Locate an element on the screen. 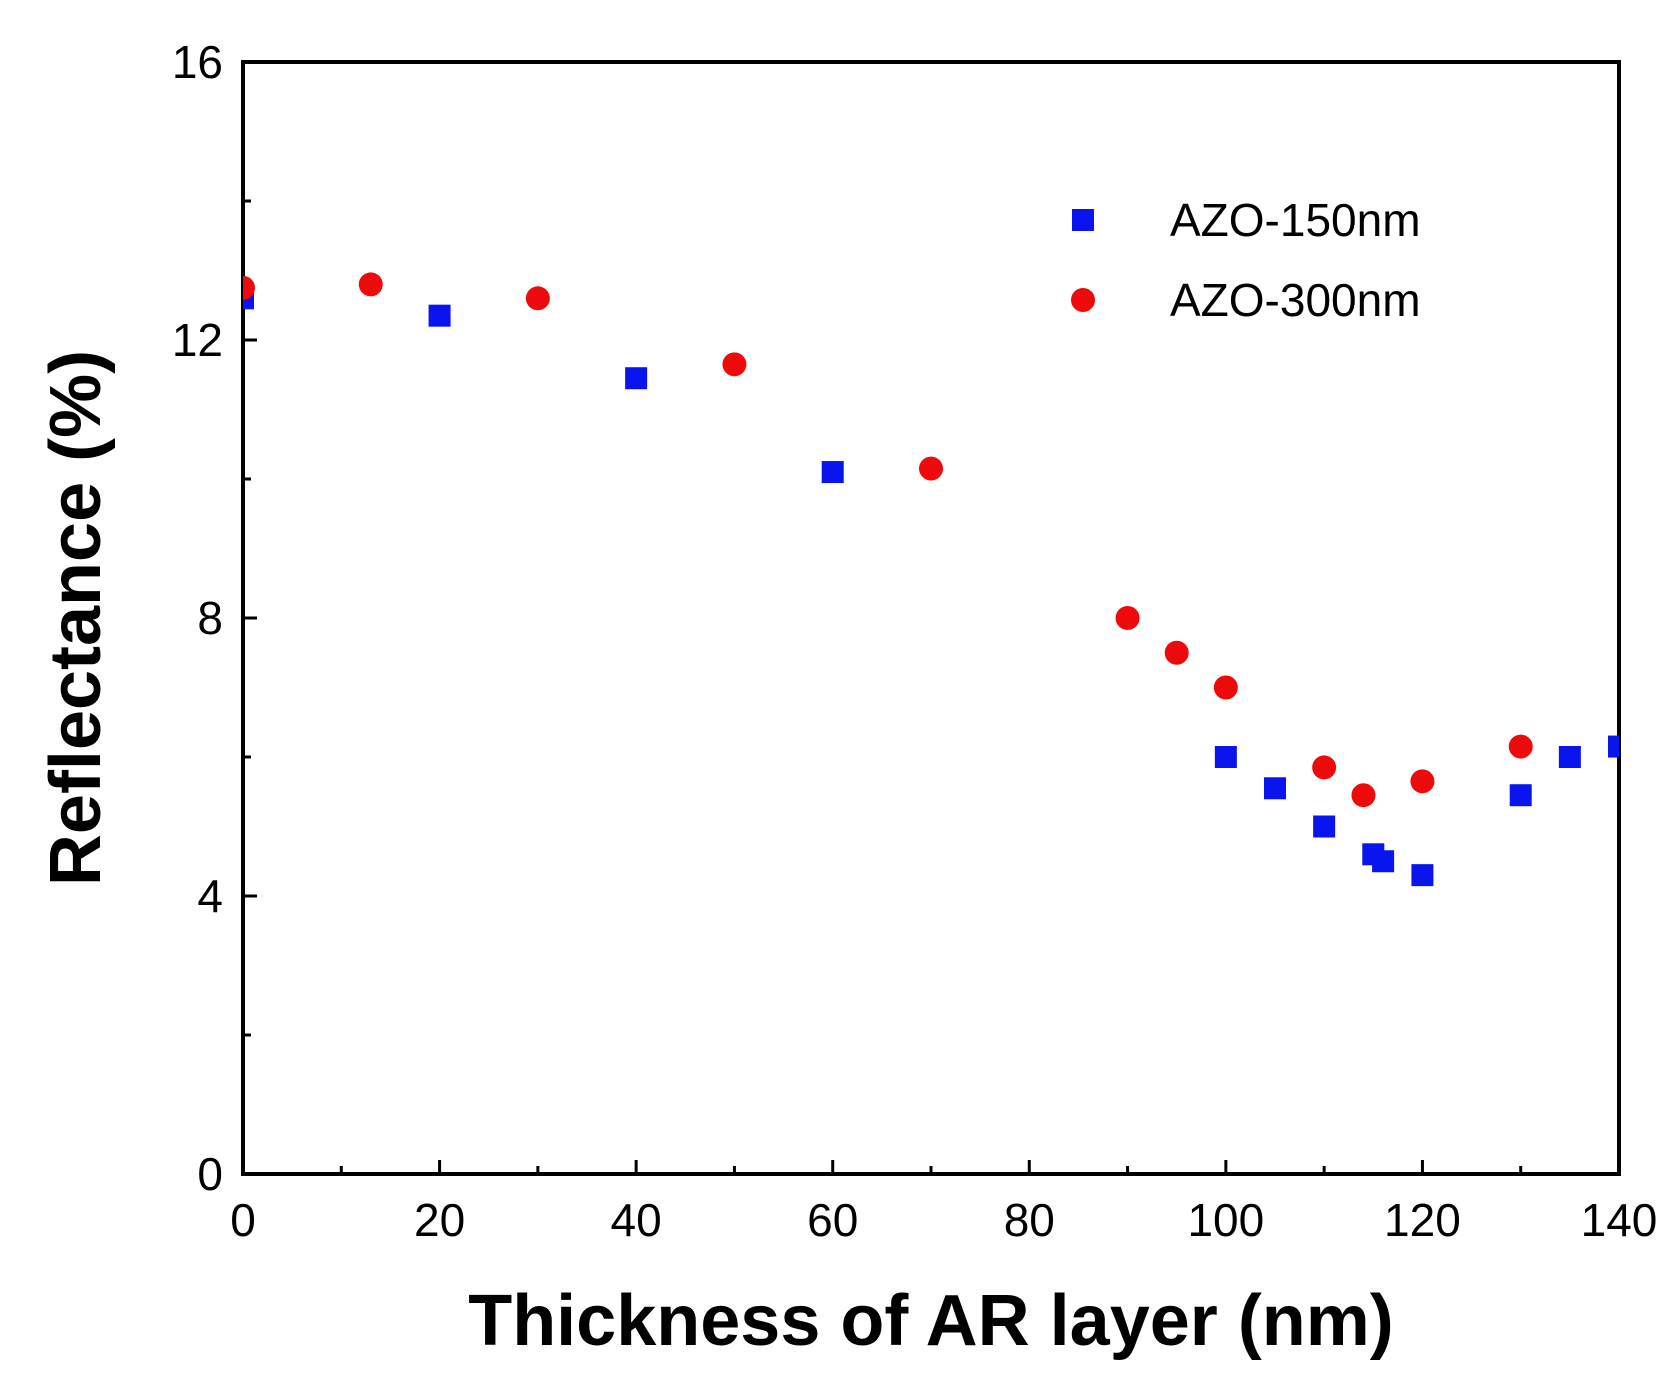 This screenshot has height=1386, width=1680. legend-item: AZO-300nm is located at coordinates (1246, 300).